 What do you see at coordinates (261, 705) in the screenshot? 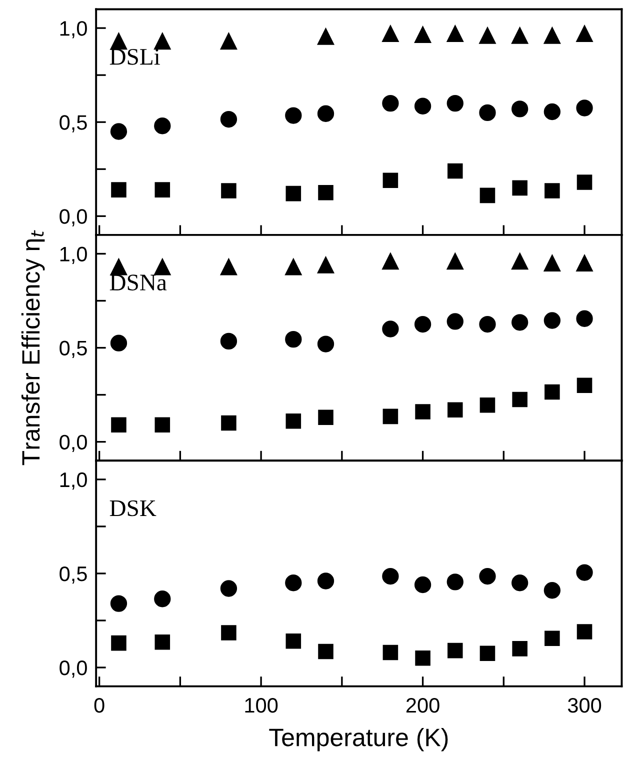
I see `x-tick-label: 100` at bounding box center [261, 705].